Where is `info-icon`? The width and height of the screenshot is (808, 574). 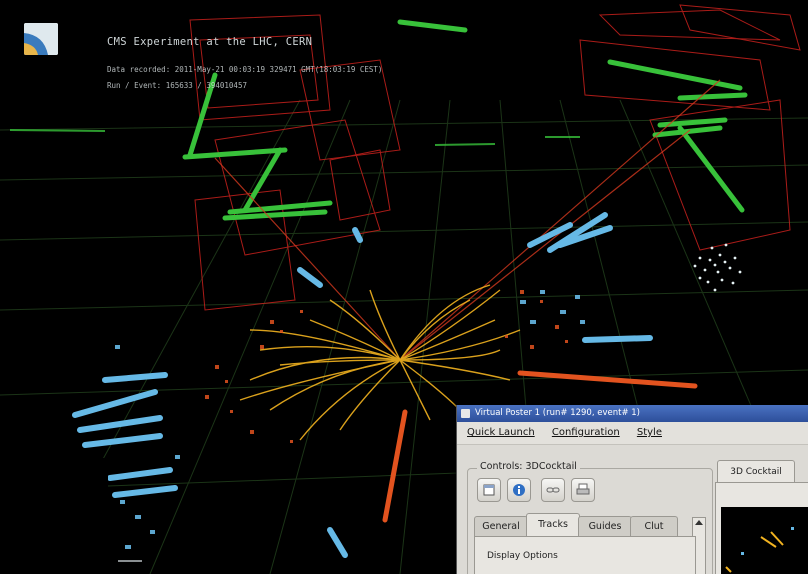
info-icon is located at coordinates (519, 490).